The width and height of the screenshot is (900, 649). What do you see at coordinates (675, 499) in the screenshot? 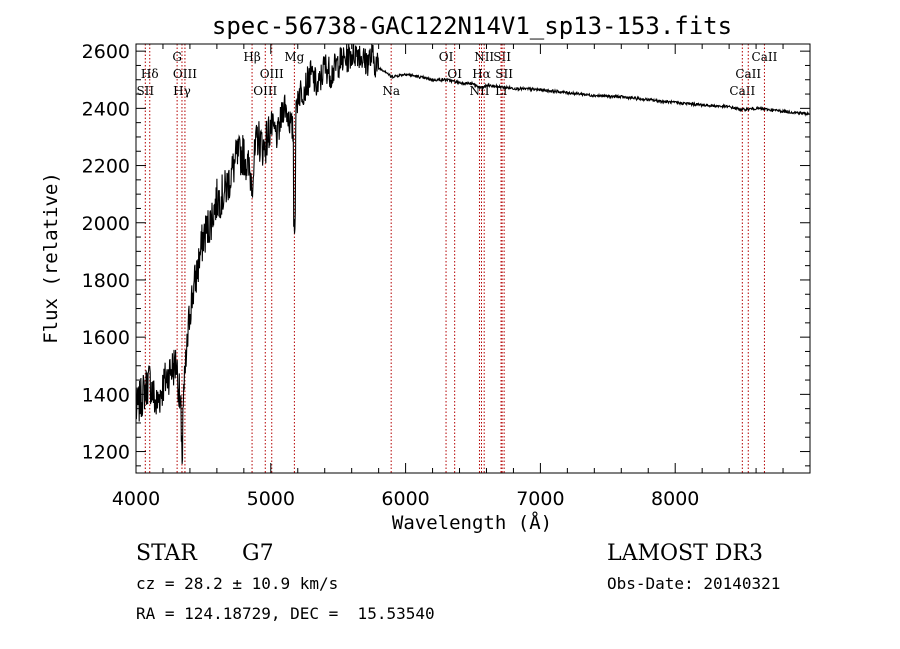
I see `x-tick-label: 8000` at bounding box center [675, 499].